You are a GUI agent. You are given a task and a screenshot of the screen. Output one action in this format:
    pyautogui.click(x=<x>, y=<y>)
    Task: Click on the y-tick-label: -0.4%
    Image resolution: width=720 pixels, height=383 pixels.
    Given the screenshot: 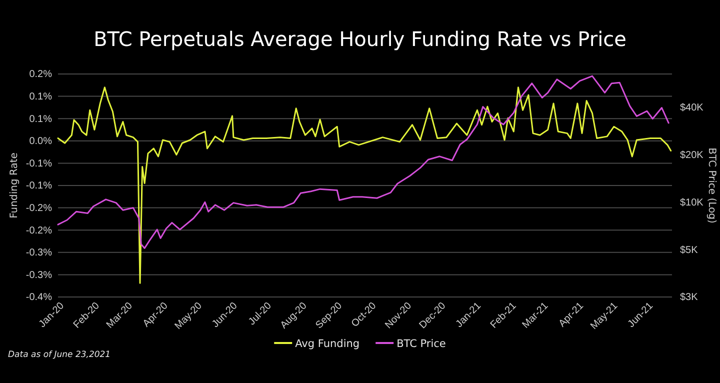 What is the action you would take?
    pyautogui.click(x=39, y=298)
    